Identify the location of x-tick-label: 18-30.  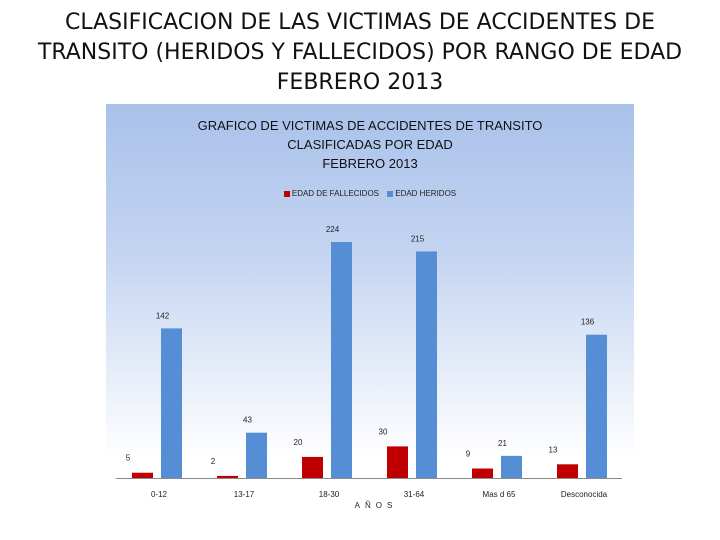
(329, 494).